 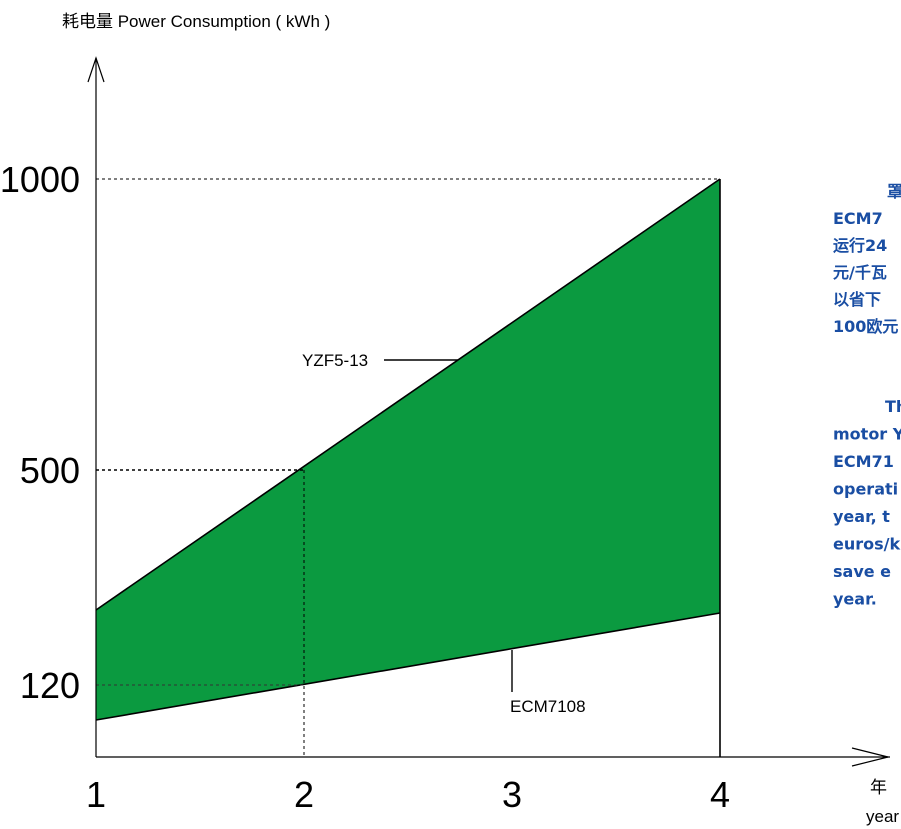 What do you see at coordinates (878, 787) in the screenshot?
I see `x-axis-title: 年` at bounding box center [878, 787].